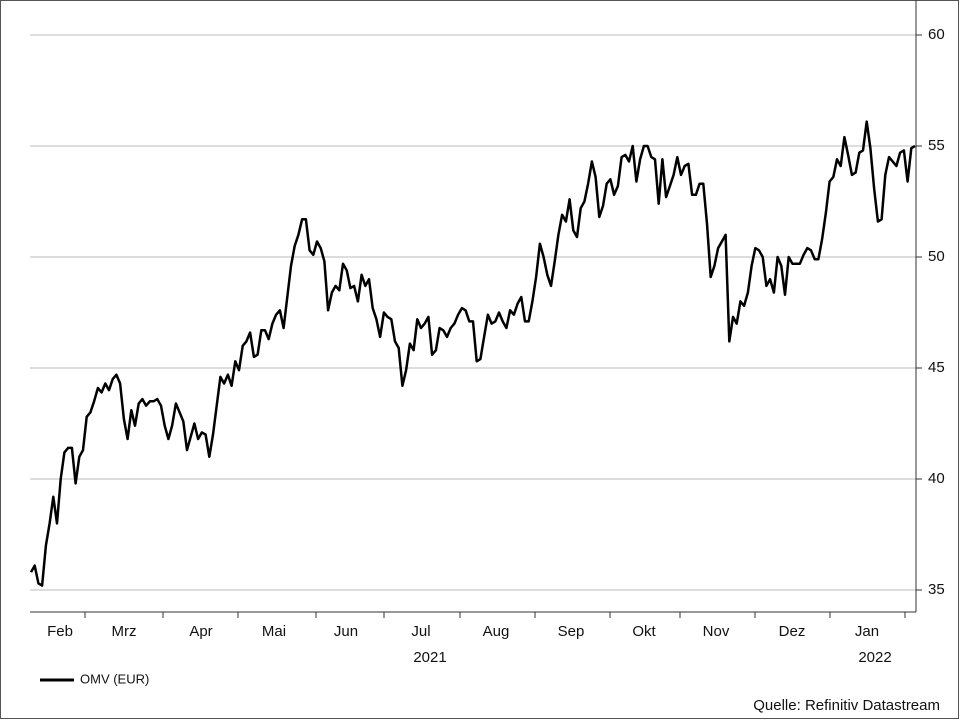 The width and height of the screenshot is (960, 720). Describe the element at coordinates (936, 256) in the screenshot. I see `y-tick-label: 50` at that location.